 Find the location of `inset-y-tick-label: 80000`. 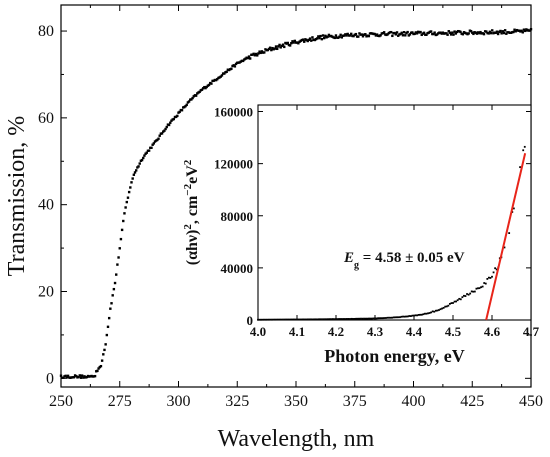

inset-y-tick-label: 80000 is located at coordinates (237, 216).